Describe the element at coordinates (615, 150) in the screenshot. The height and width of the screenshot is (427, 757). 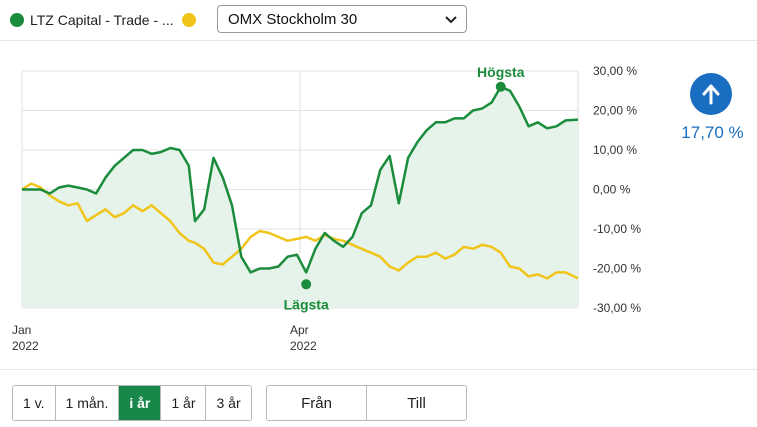
I see `y-tick-label: 10,00 %` at that location.